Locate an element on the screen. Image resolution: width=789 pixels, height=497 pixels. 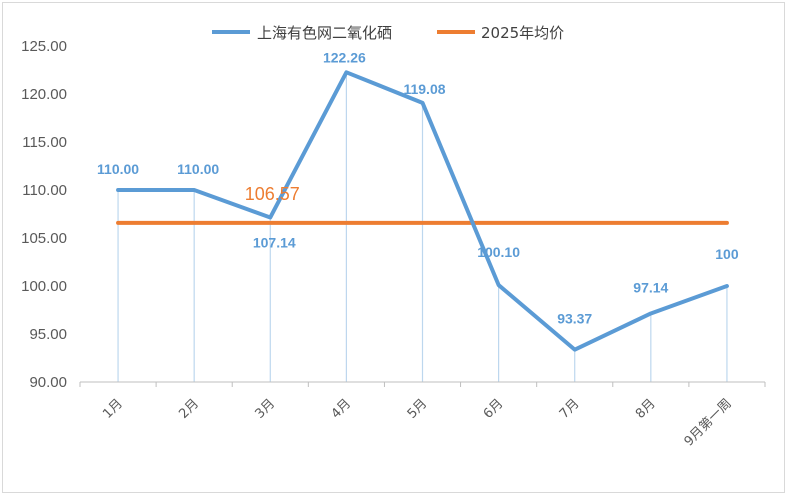
data-label: 100.10 is located at coordinates (498, 252).